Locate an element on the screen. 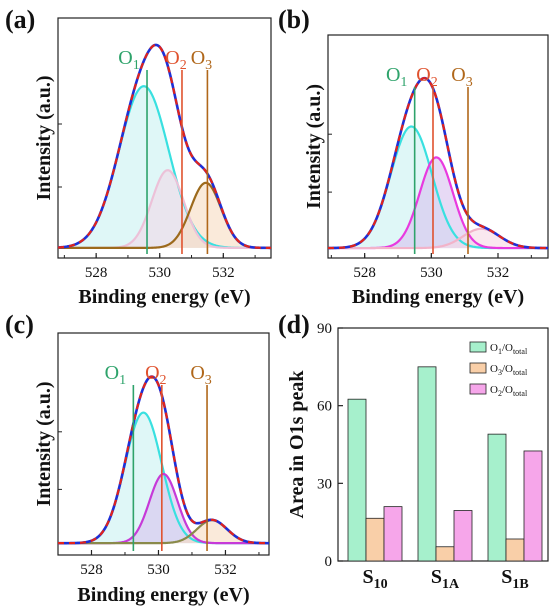 The height and width of the screenshot is (611, 550). panel-label: (a) is located at coordinates (20, 19).